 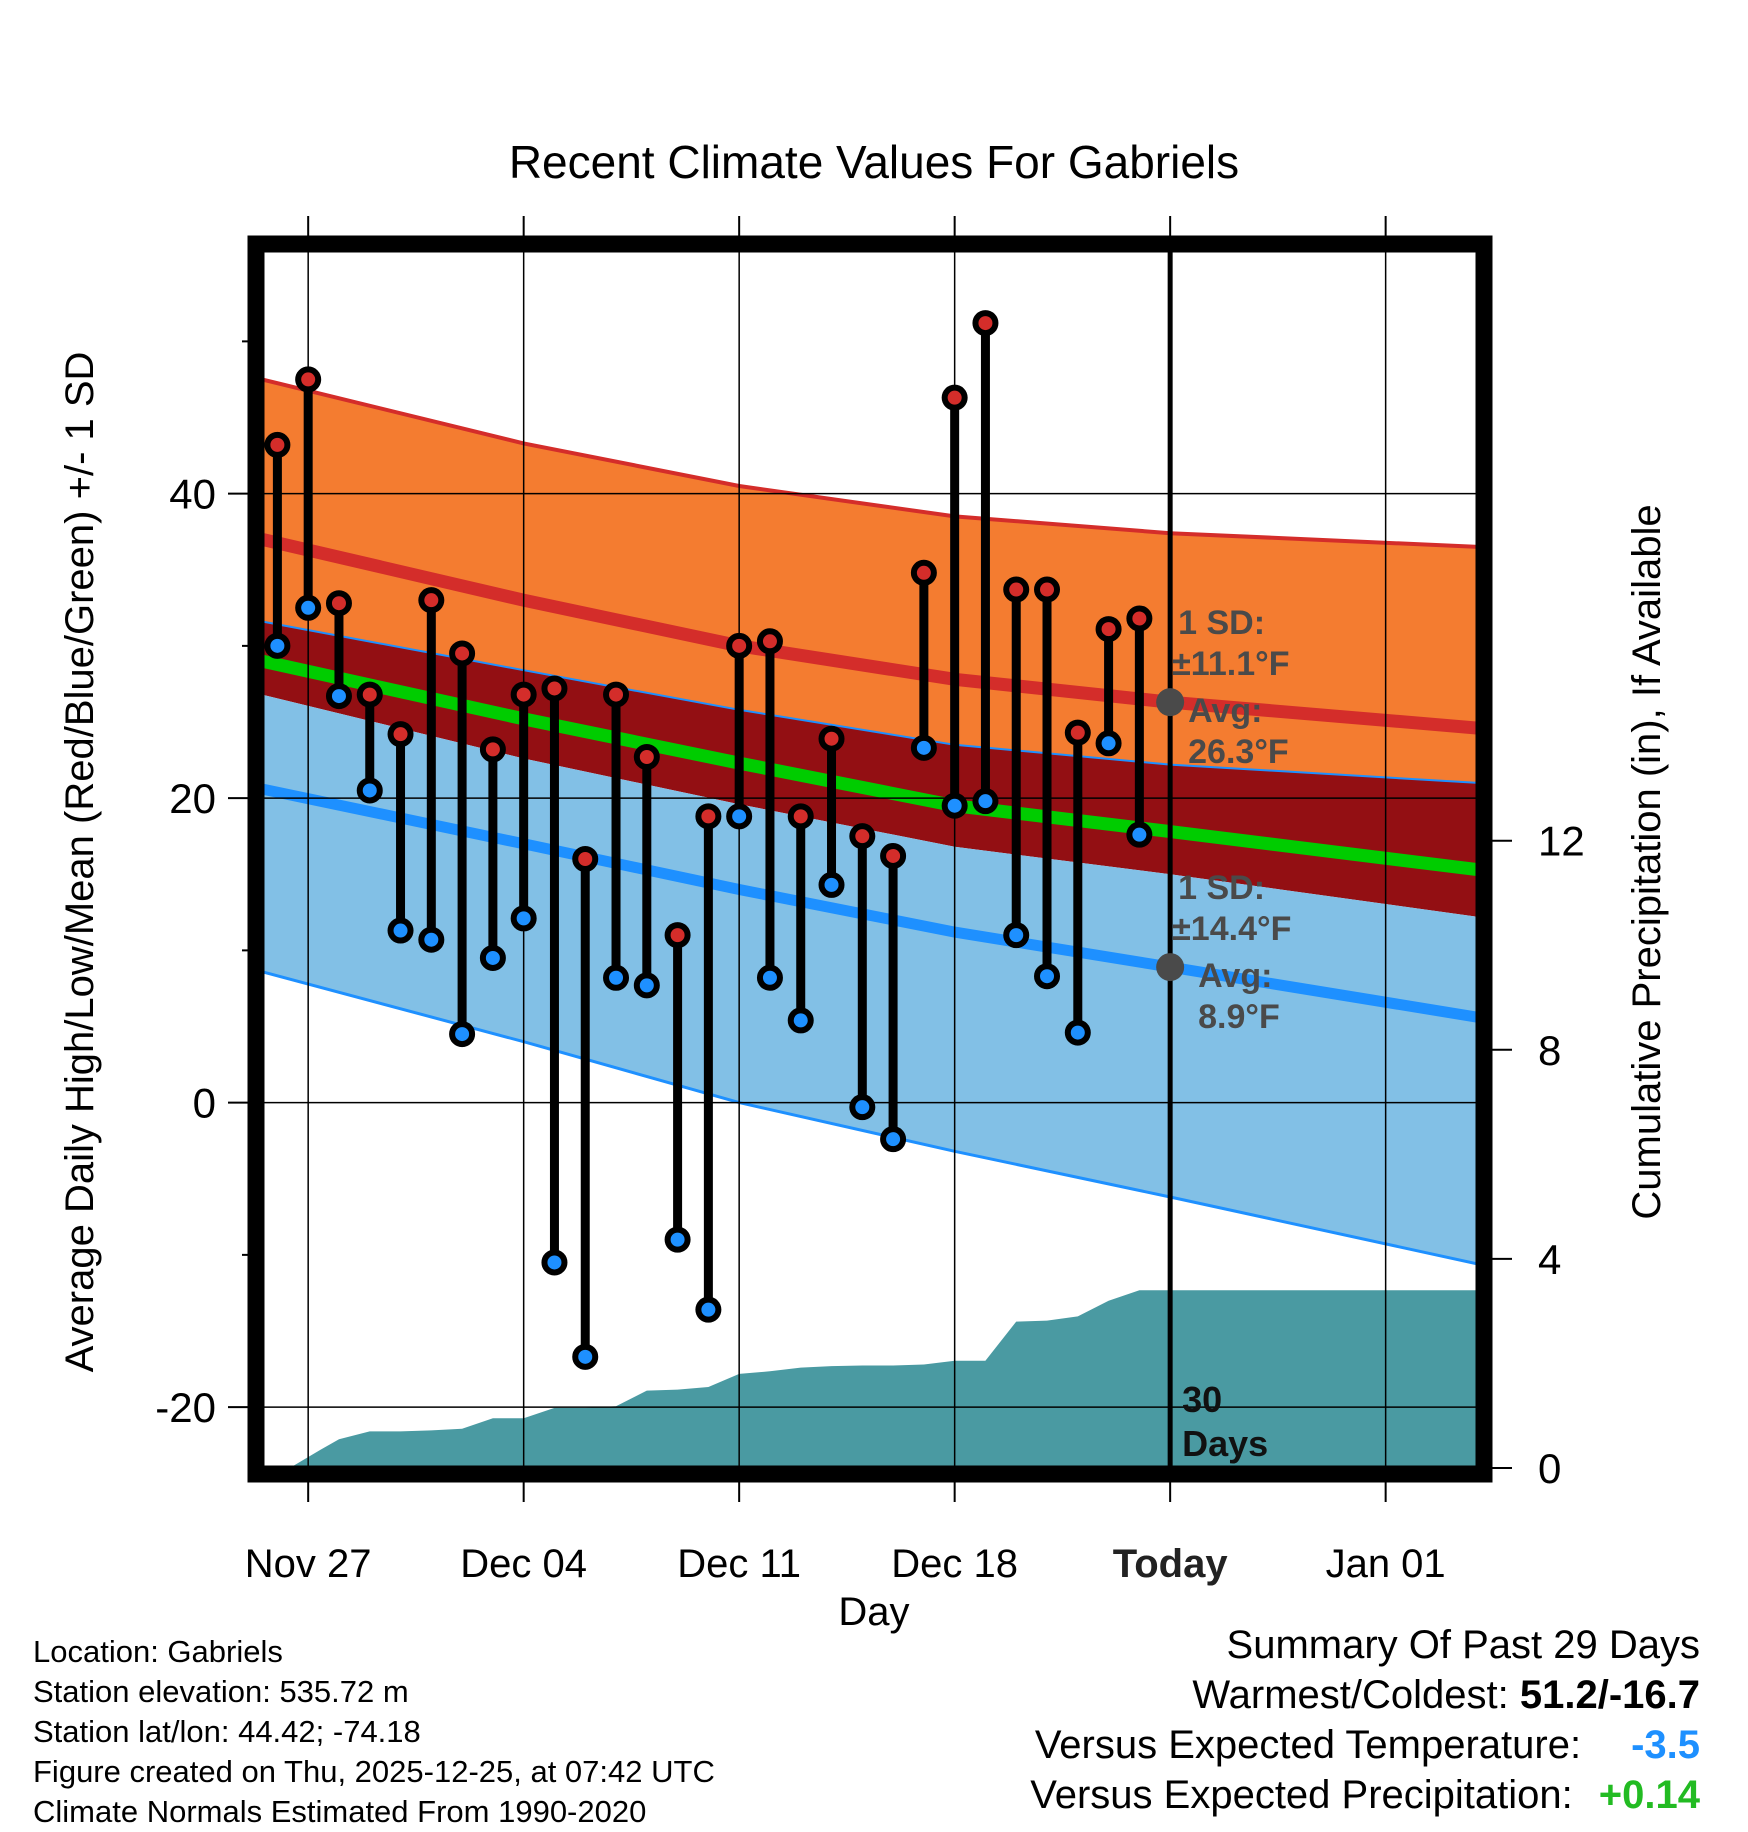 I want to click on normal-mean-line, so click(x=870, y=765).